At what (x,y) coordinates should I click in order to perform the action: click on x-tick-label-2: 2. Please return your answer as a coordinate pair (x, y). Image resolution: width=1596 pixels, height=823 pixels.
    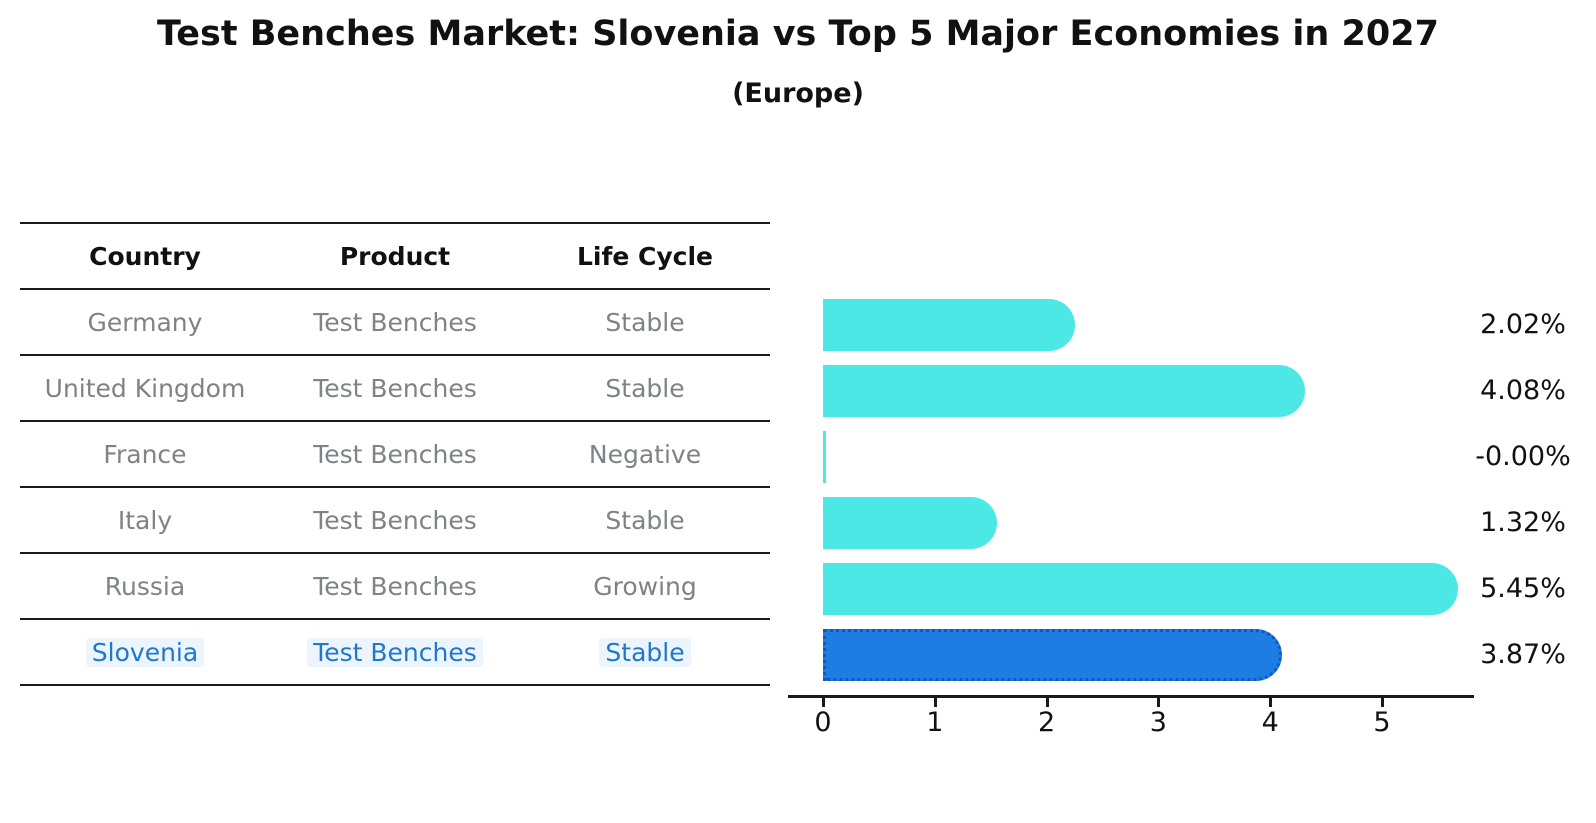
    Looking at the image, I should click on (1047, 722).